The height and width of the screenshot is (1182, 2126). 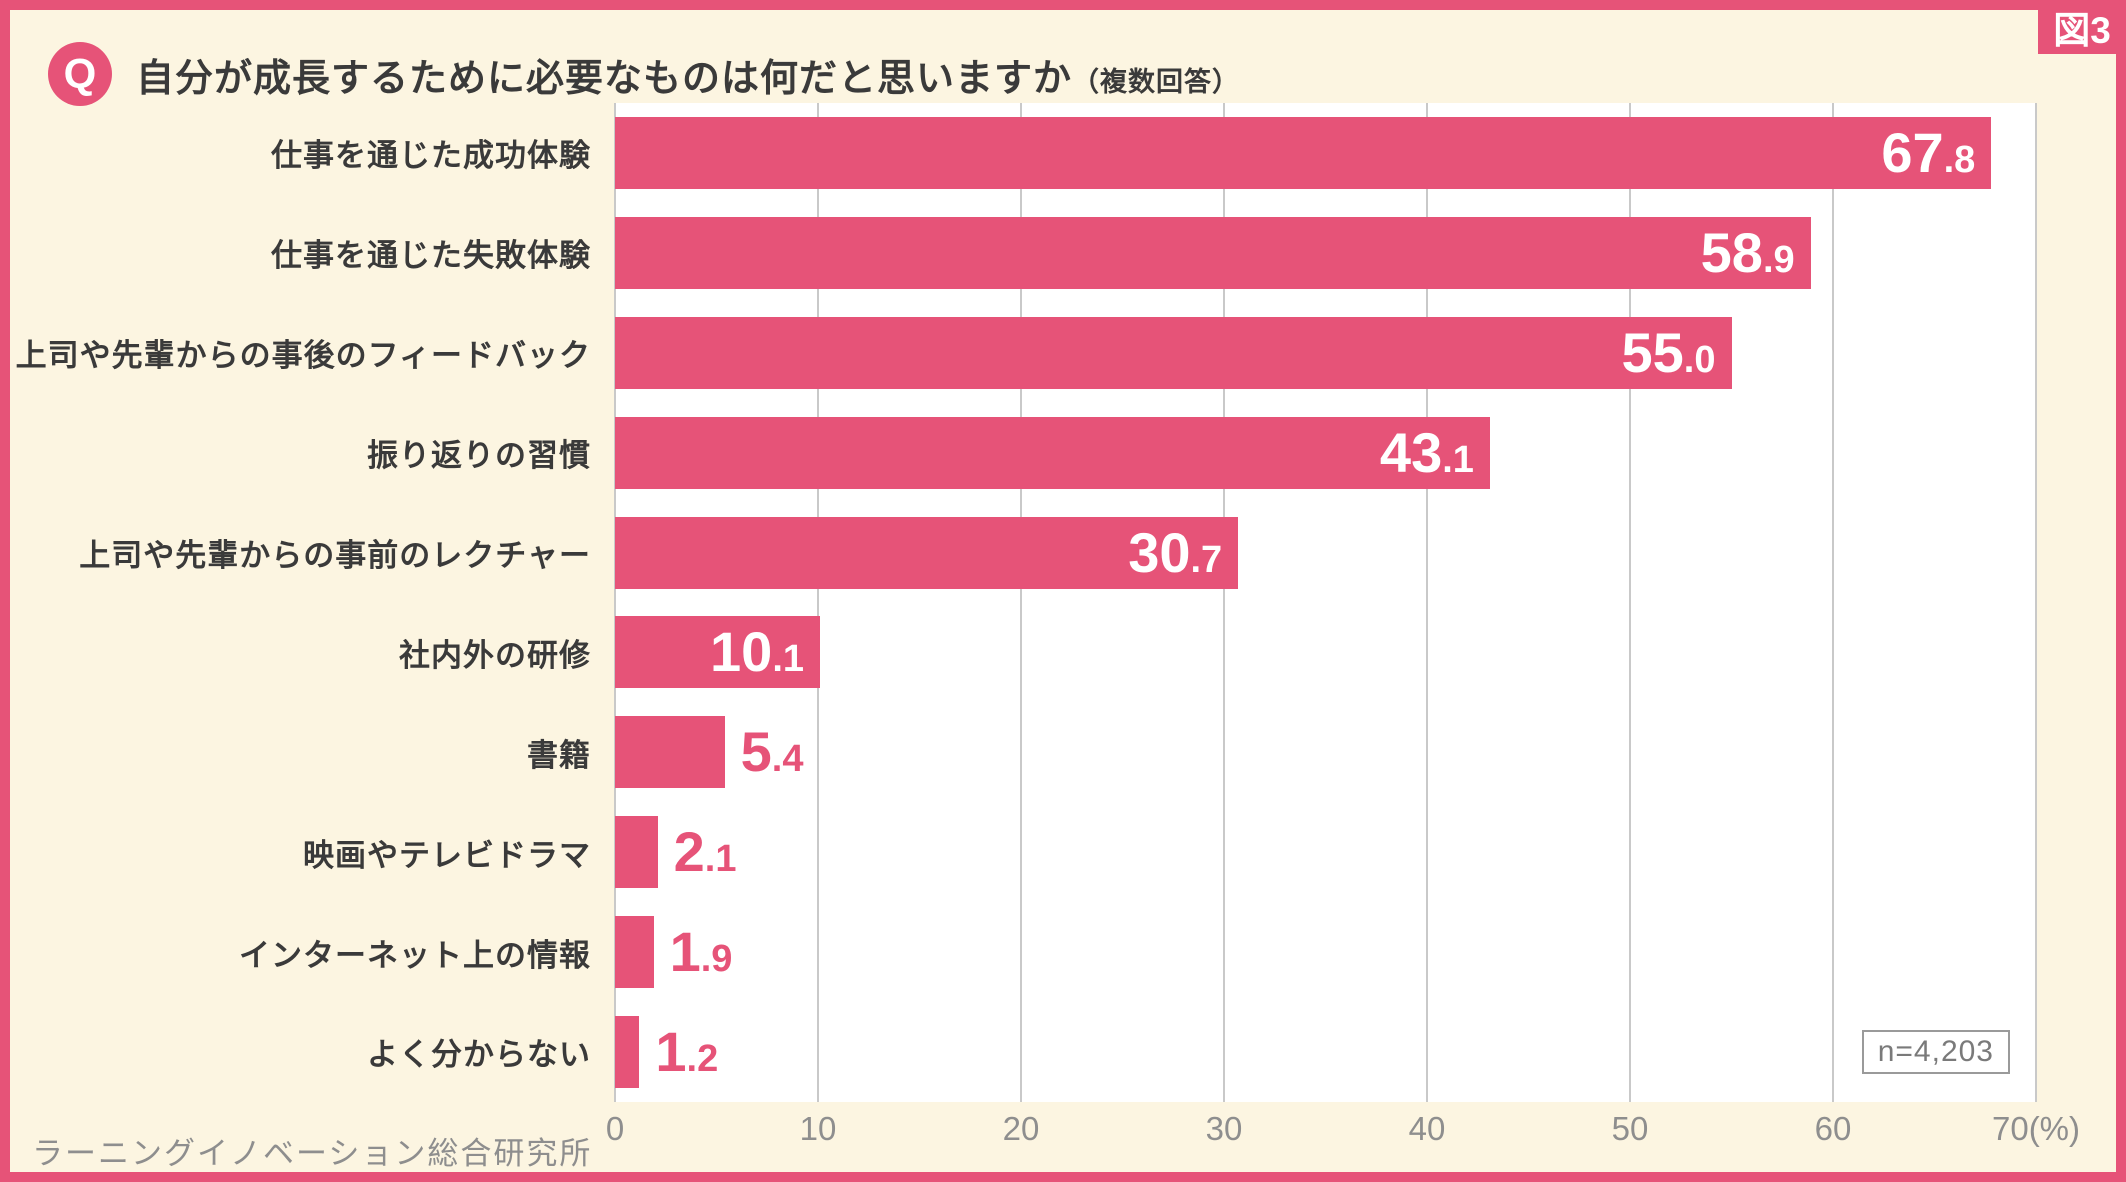 I want to click on category-label: 振り返りの習慣, so click(x=479, y=456).